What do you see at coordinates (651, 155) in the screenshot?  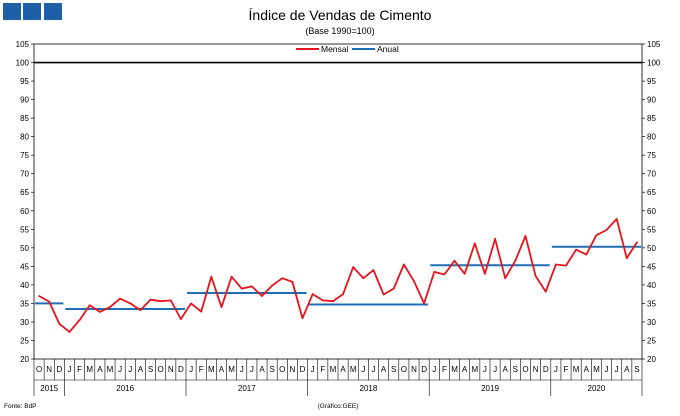 I see `y-tick-label-right: 75` at bounding box center [651, 155].